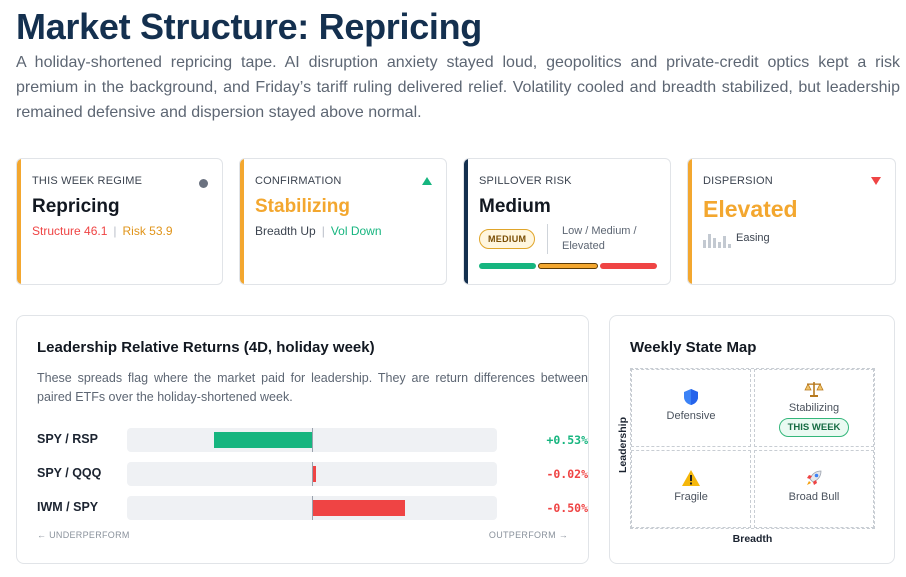 The image size is (906, 577). What do you see at coordinates (693, 347) in the screenshot?
I see `state-map-title: Weekly State Map` at bounding box center [693, 347].